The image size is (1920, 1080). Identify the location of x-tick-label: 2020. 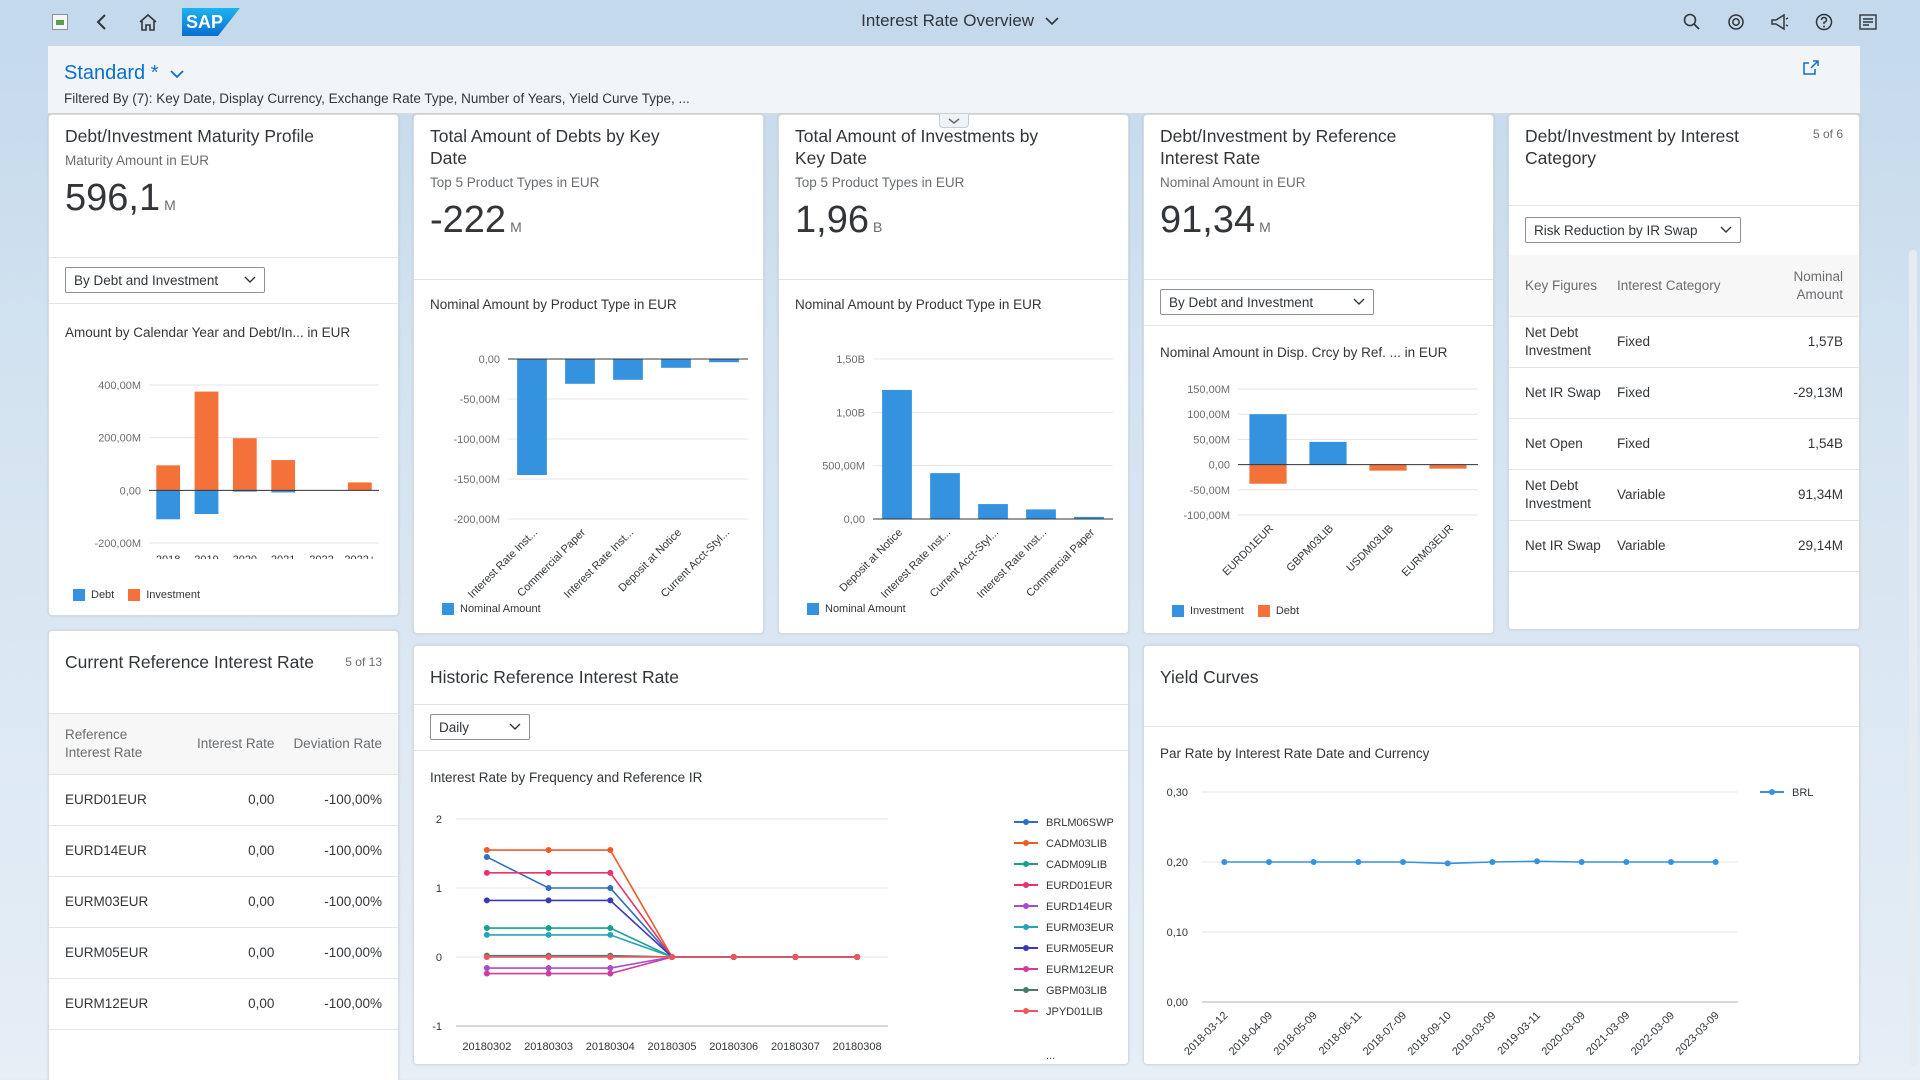
(245, 556).